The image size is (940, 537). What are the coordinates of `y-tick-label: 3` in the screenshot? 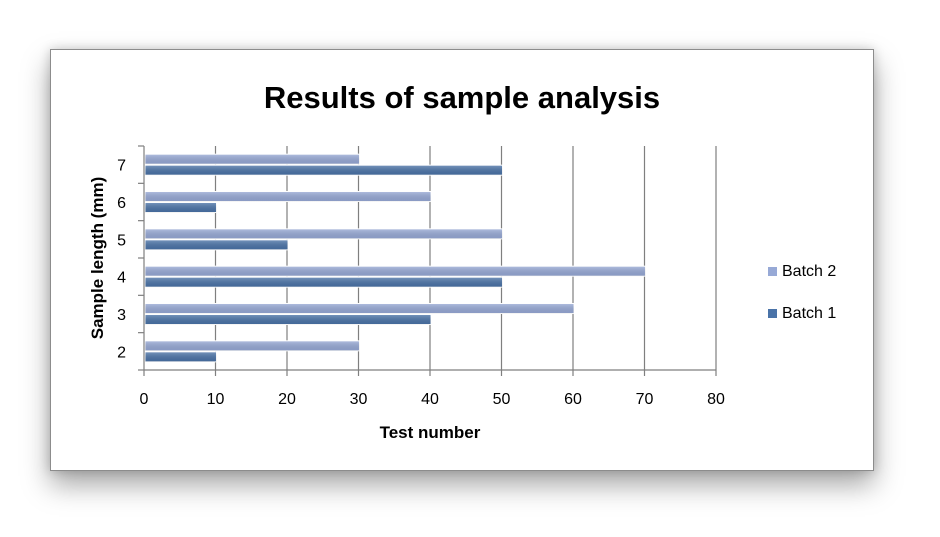 It's located at (121, 315).